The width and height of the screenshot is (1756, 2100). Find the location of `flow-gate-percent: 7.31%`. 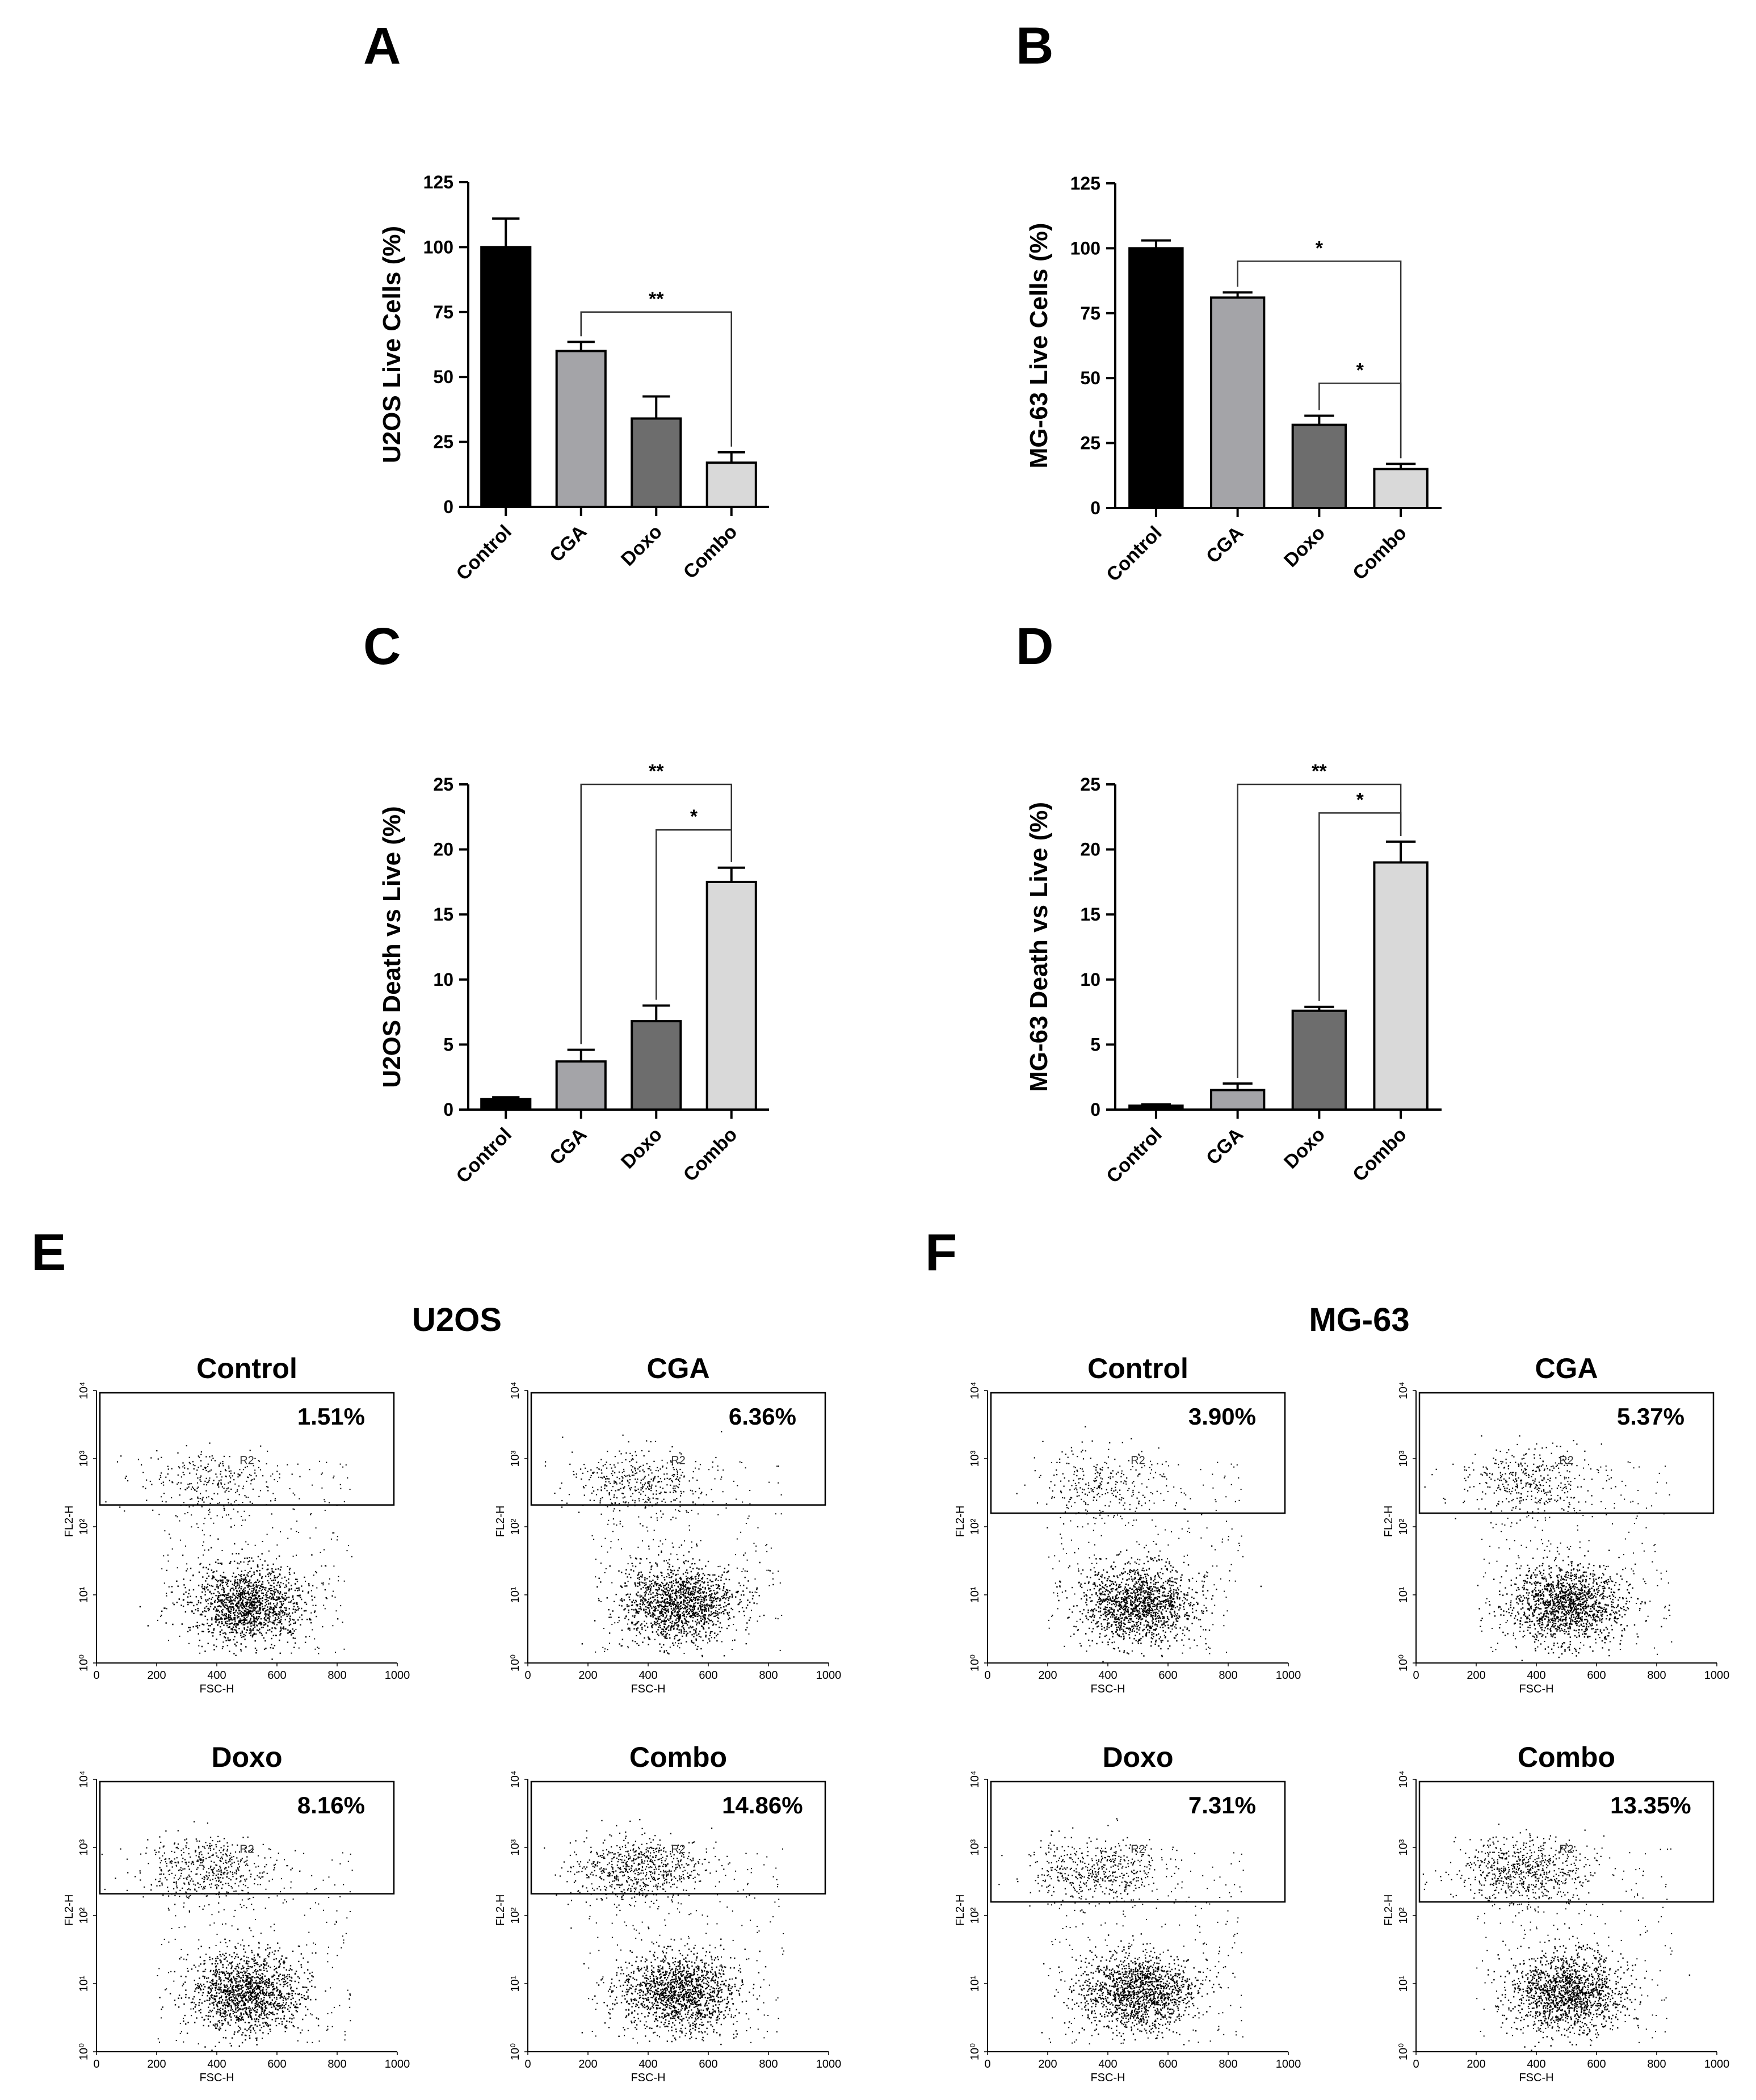

flow-gate-percent: 7.31% is located at coordinates (1222, 1805).